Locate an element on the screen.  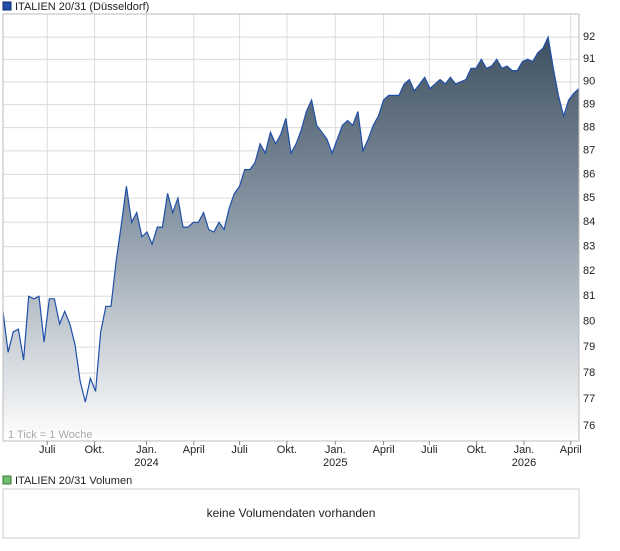
y-tick-label: 80 is located at coordinates (589, 321).